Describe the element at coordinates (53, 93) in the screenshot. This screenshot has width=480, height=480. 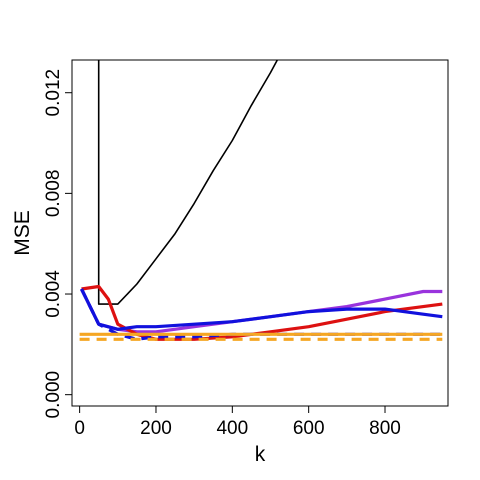
I see `y-tick-label: 0.012` at that location.